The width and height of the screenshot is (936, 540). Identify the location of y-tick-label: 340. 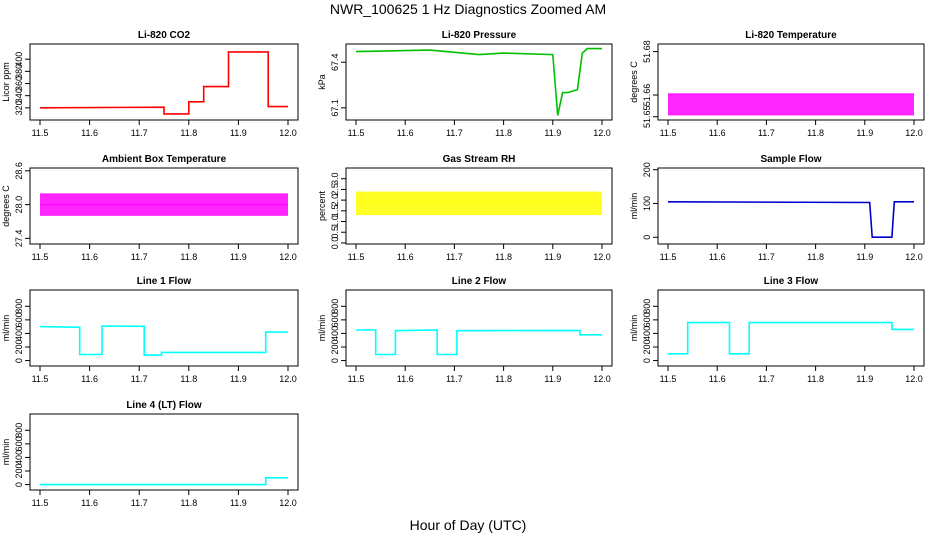
(19, 95).